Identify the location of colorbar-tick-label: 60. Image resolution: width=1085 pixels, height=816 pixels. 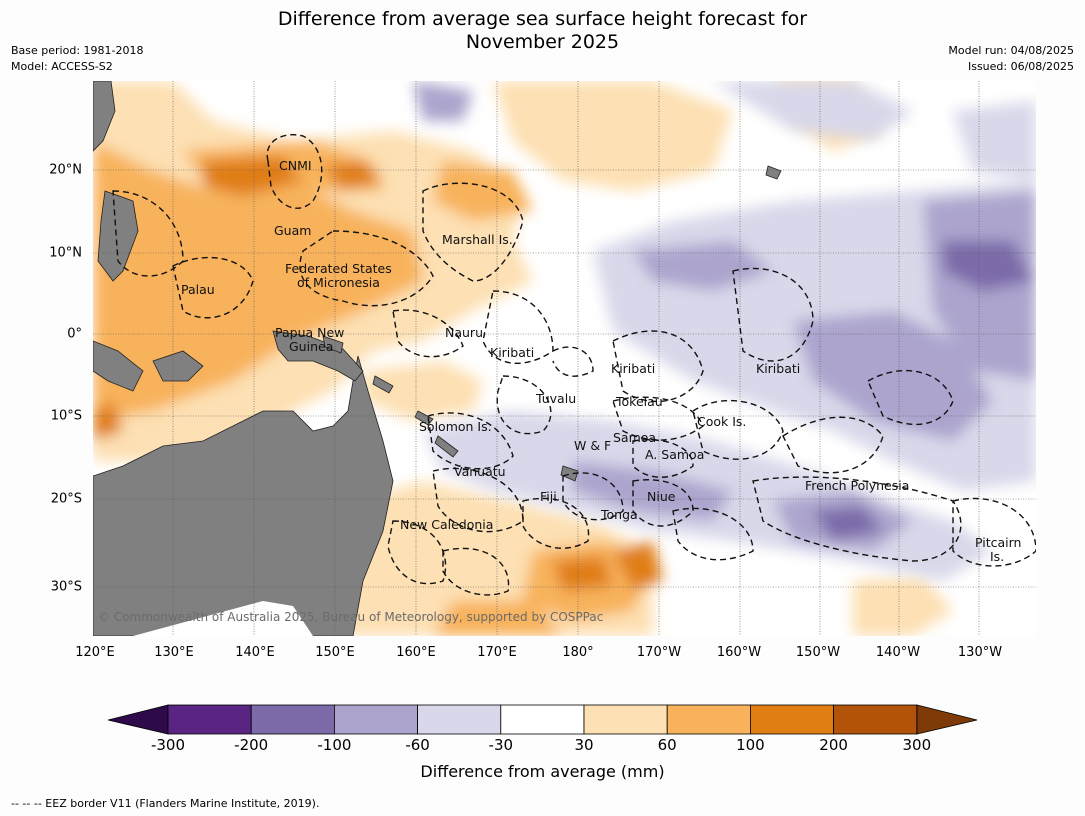
(667, 745).